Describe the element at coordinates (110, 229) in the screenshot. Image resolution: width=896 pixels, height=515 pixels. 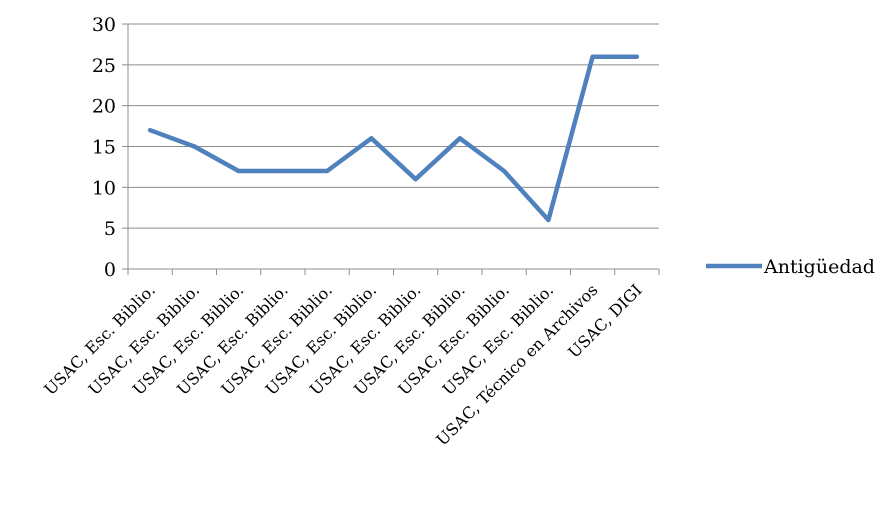
I see `y-tick-label: 5` at that location.